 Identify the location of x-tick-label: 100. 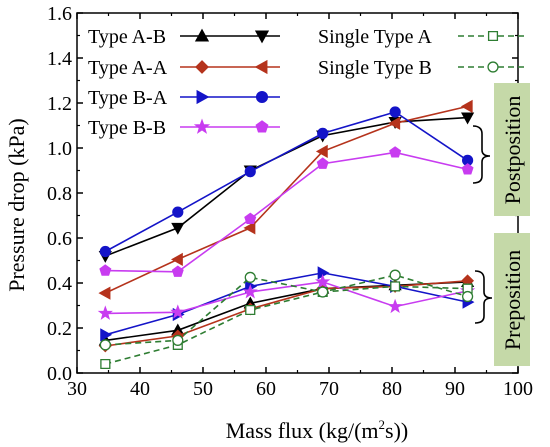
(518, 389).